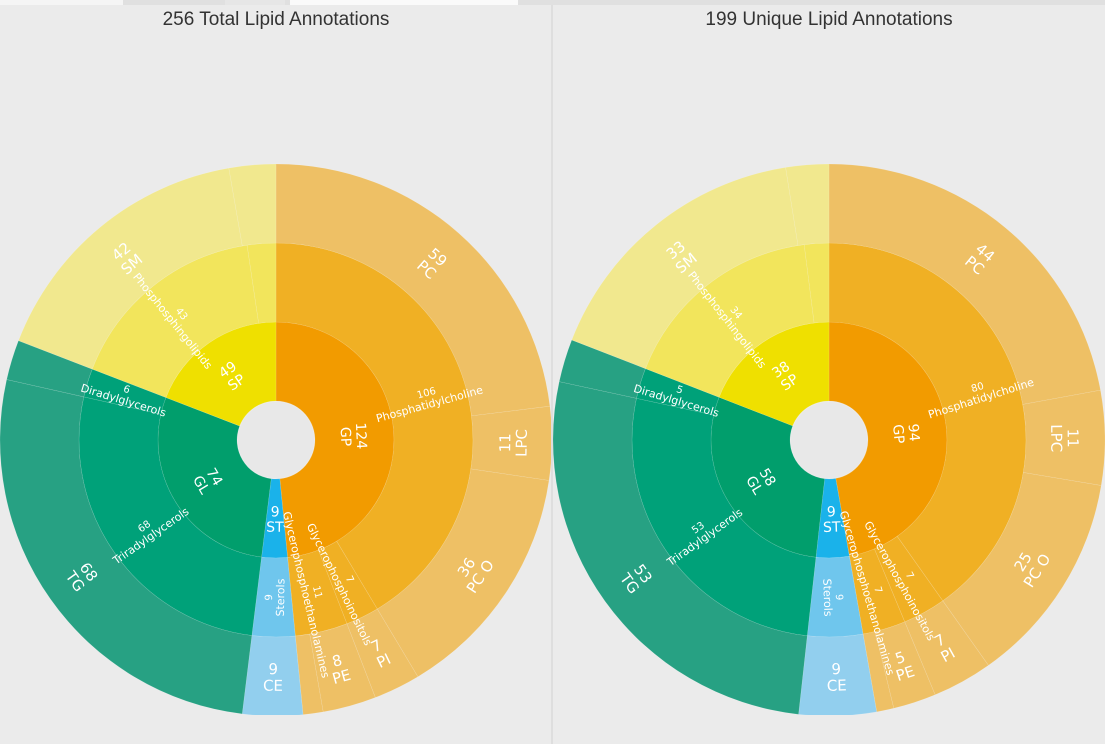 This screenshot has height=744, width=1105. What do you see at coordinates (552, 2) in the screenshot?
I see `top-tab-strip` at bounding box center [552, 2].